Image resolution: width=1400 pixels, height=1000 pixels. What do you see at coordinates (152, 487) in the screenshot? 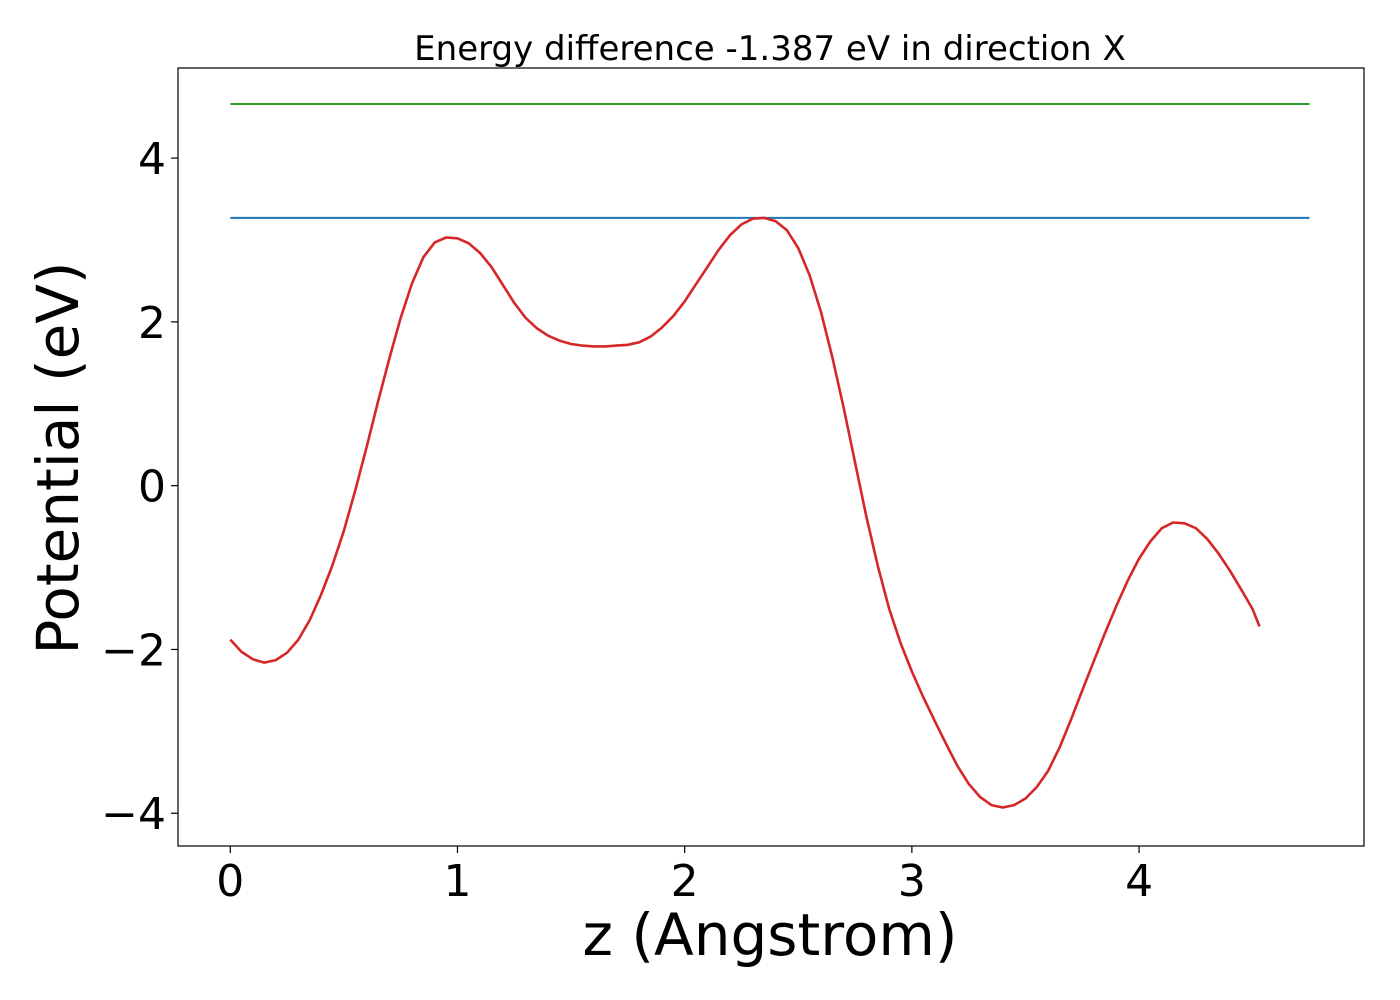
I see `y-tick-label: 0` at bounding box center [152, 487].